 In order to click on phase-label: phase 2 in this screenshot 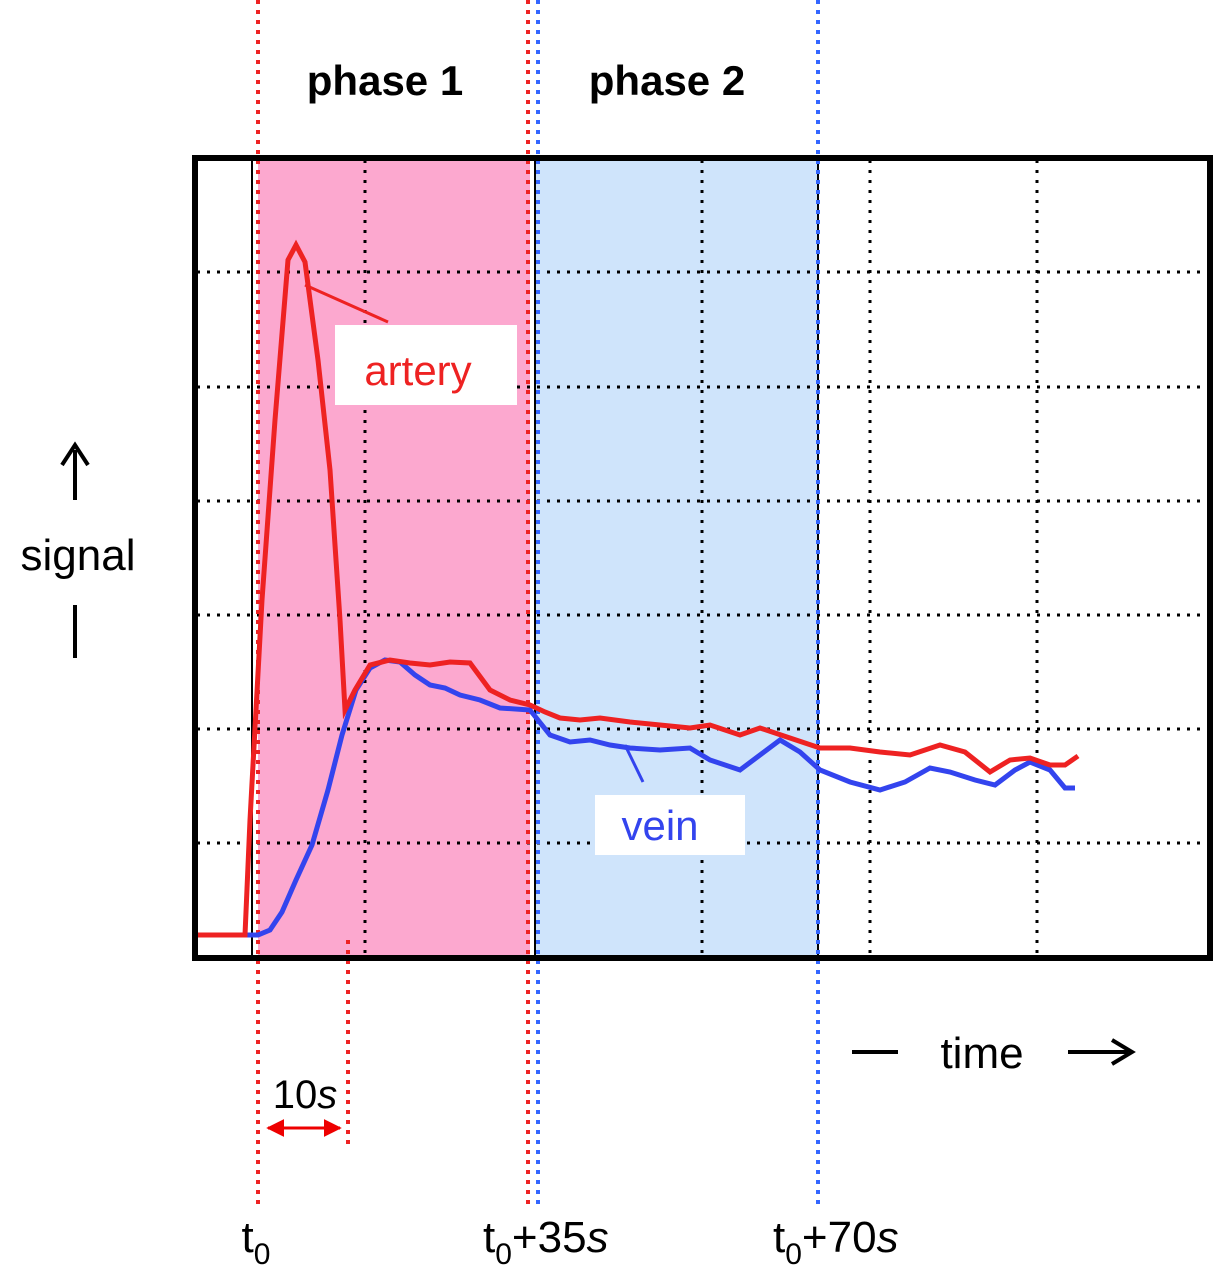, I will do `click(667, 80)`.